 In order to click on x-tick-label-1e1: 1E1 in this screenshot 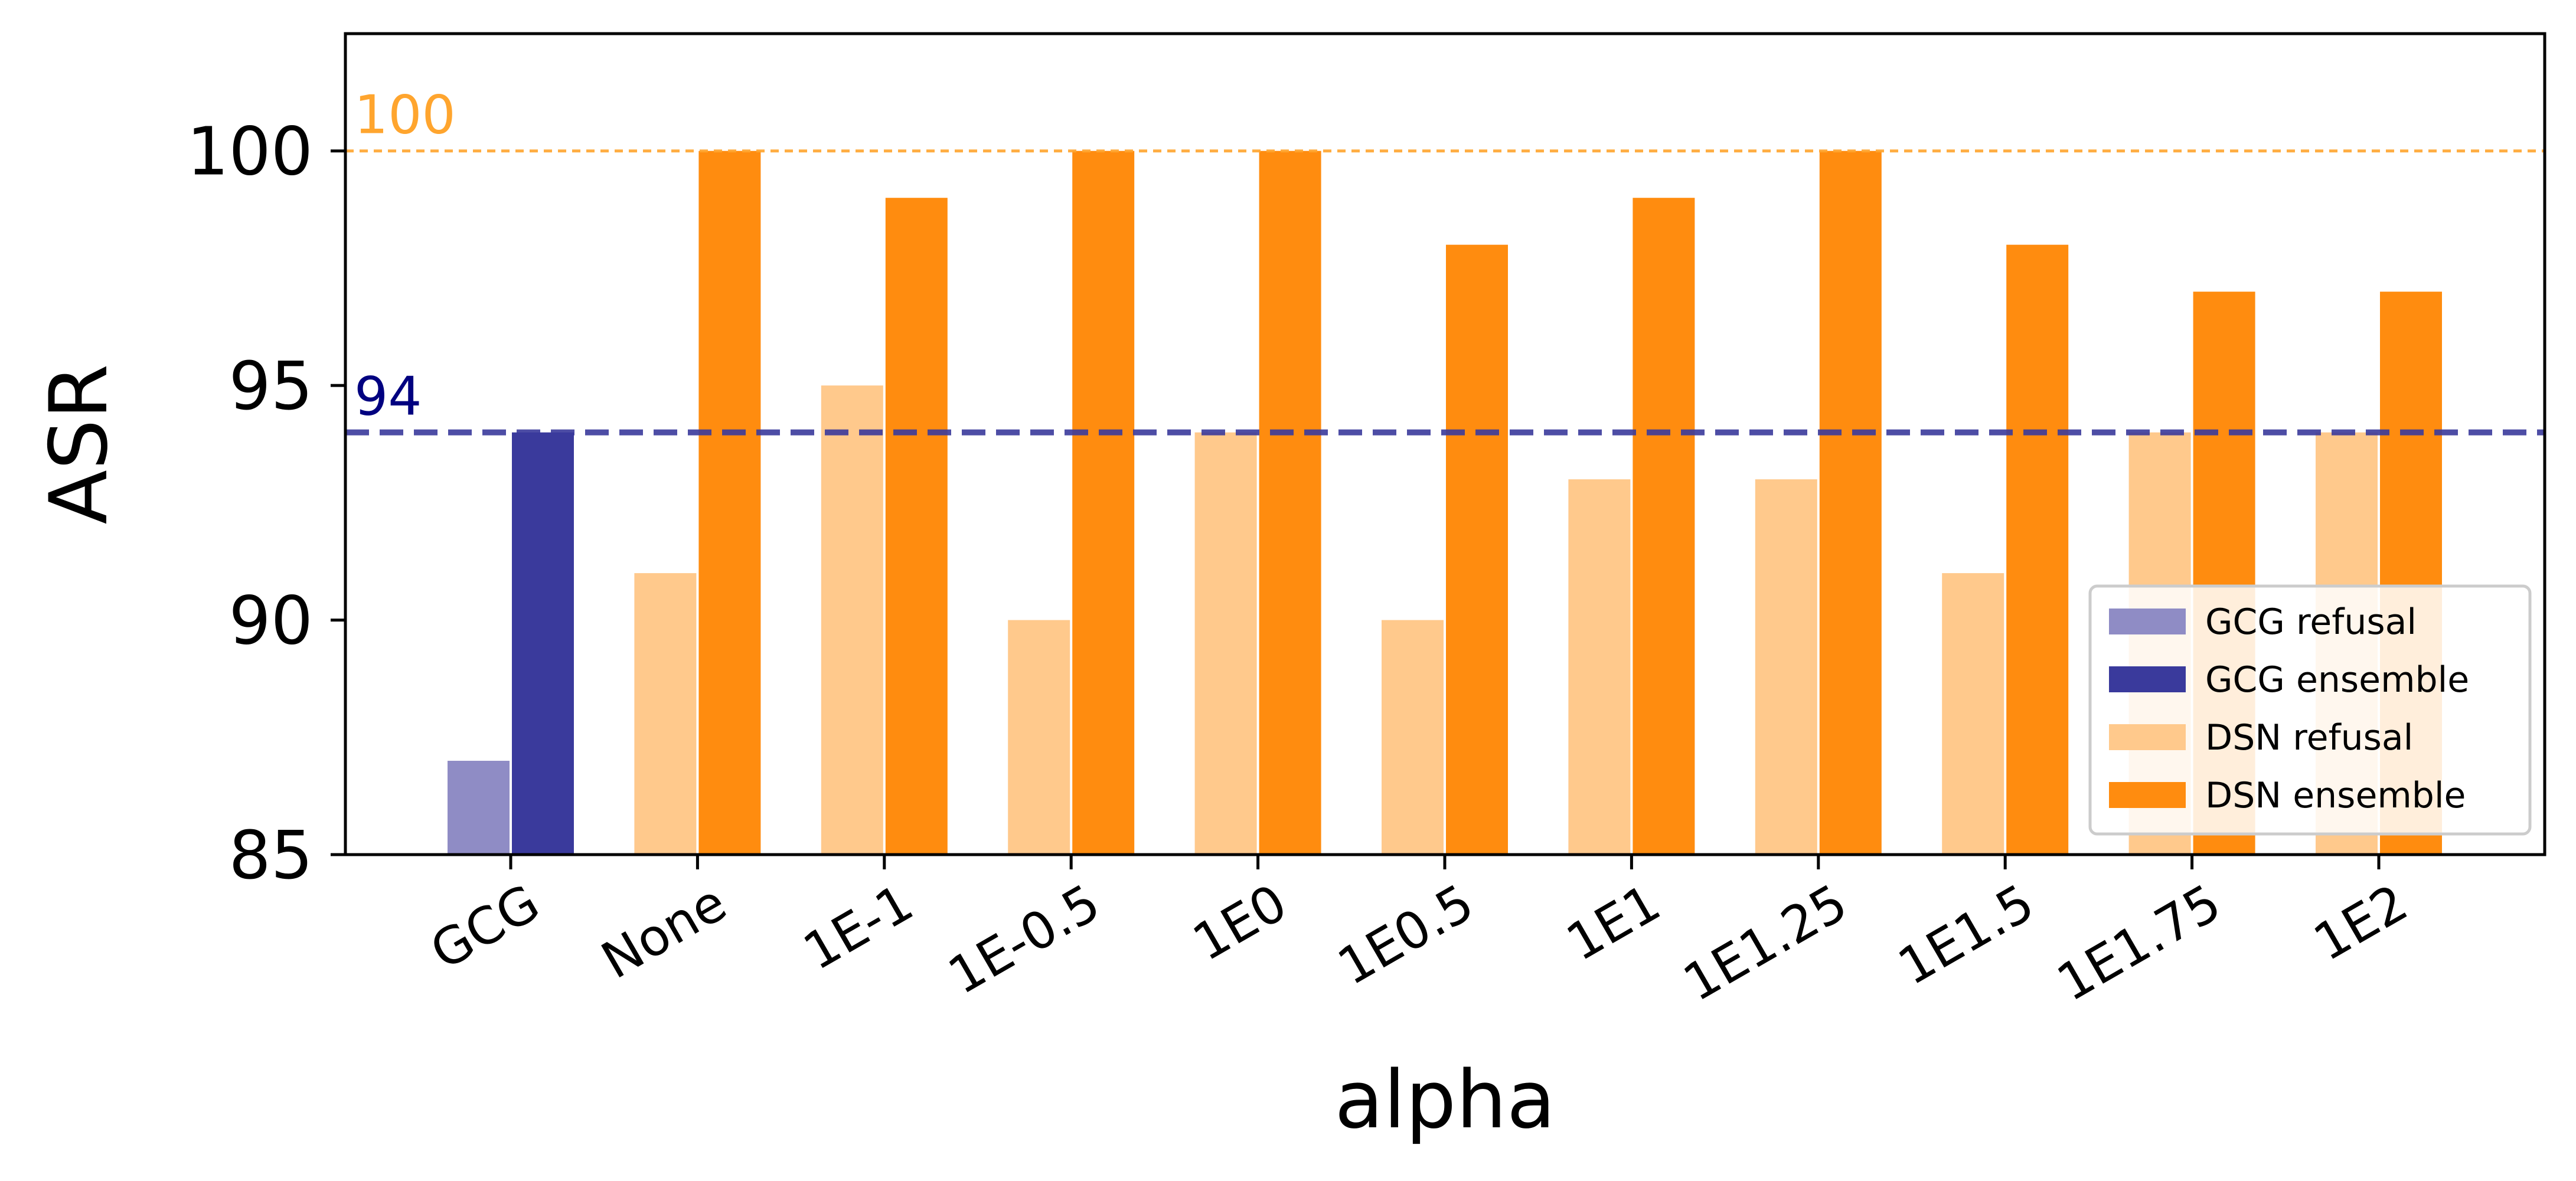, I will do `click(1613, 923)`.